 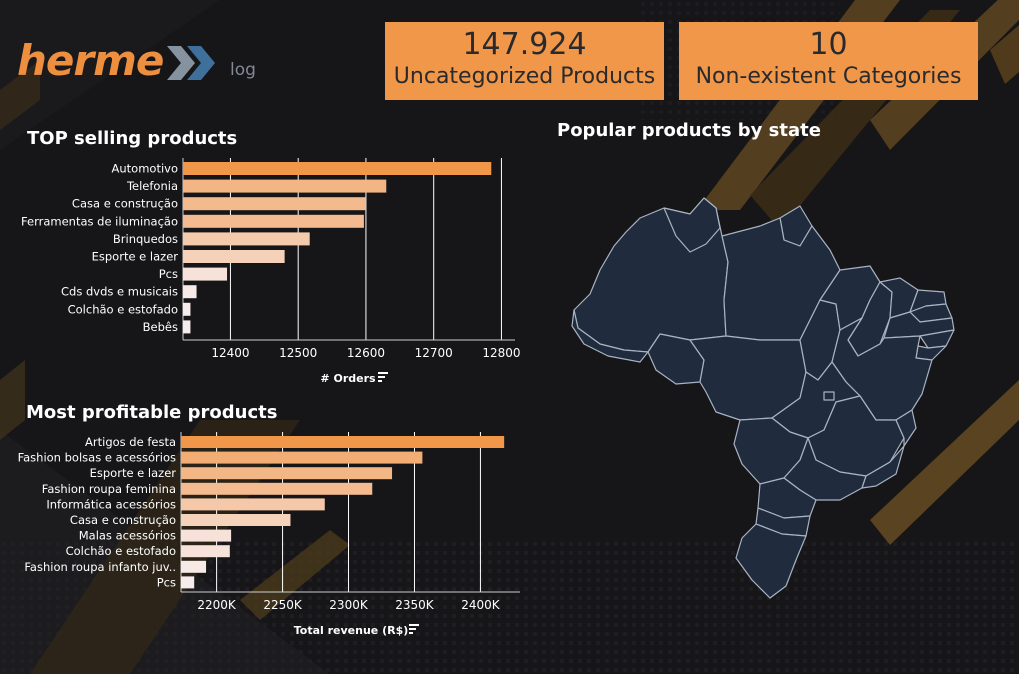 What do you see at coordinates (230, 353) in the screenshot?
I see `x-tick-label: 12400` at bounding box center [230, 353].